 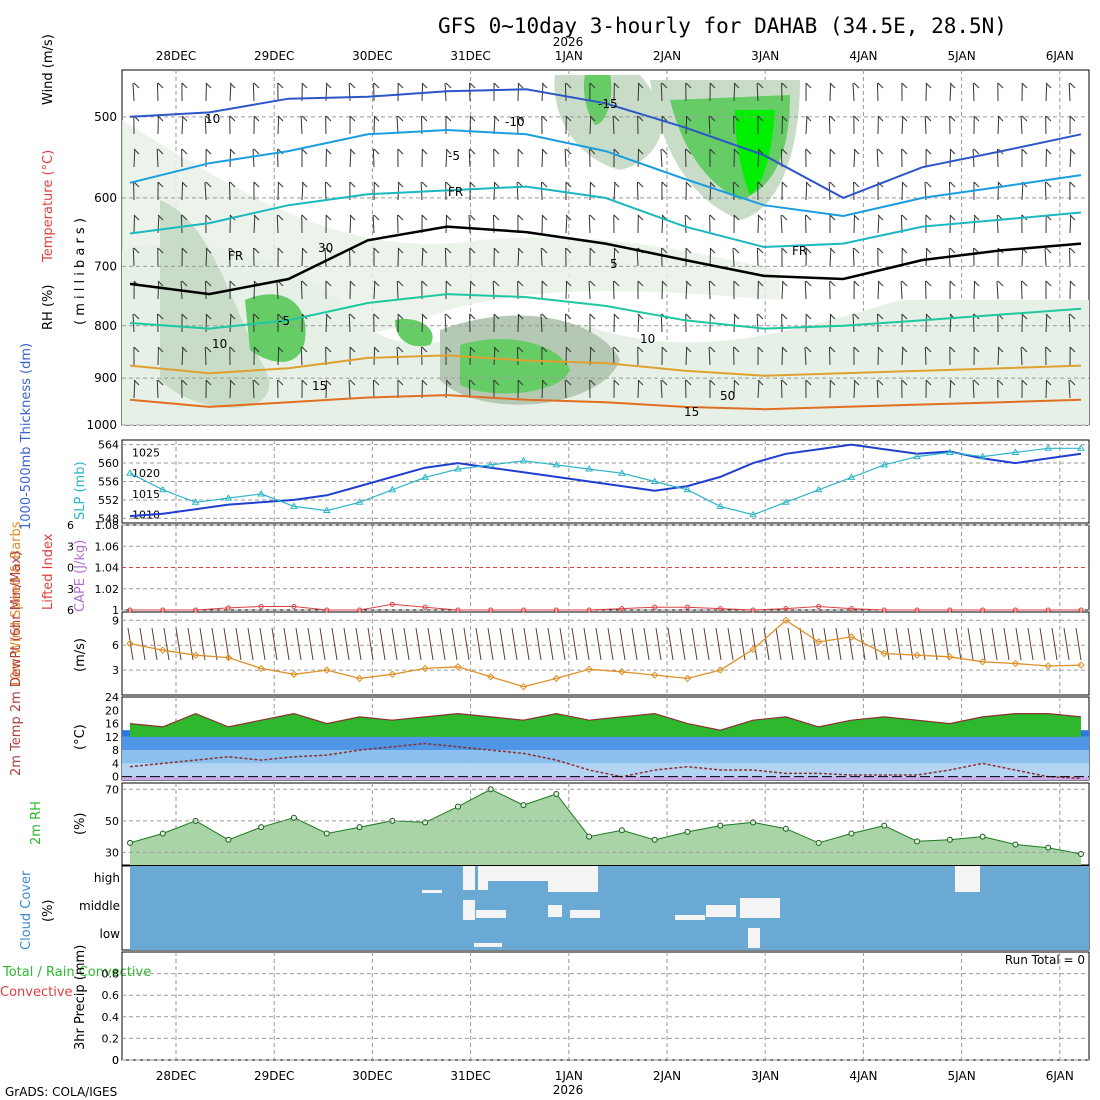 What do you see at coordinates (863, 1076) in the screenshot?
I see `date-label-bottom: 4JAN` at bounding box center [863, 1076].